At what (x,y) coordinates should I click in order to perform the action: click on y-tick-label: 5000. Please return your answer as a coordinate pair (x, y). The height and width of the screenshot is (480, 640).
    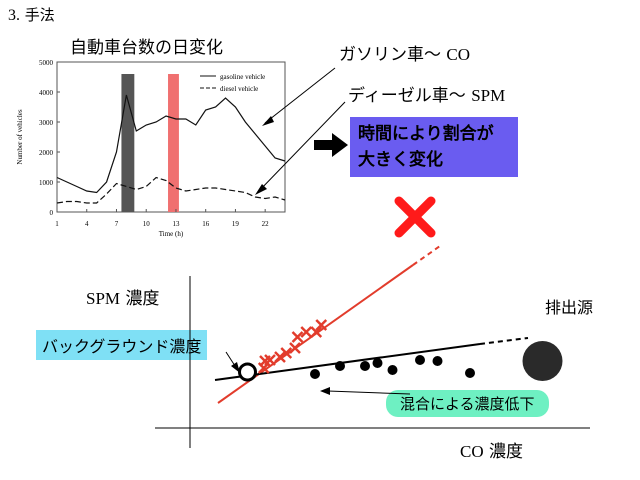
    Looking at the image, I should click on (46, 63).